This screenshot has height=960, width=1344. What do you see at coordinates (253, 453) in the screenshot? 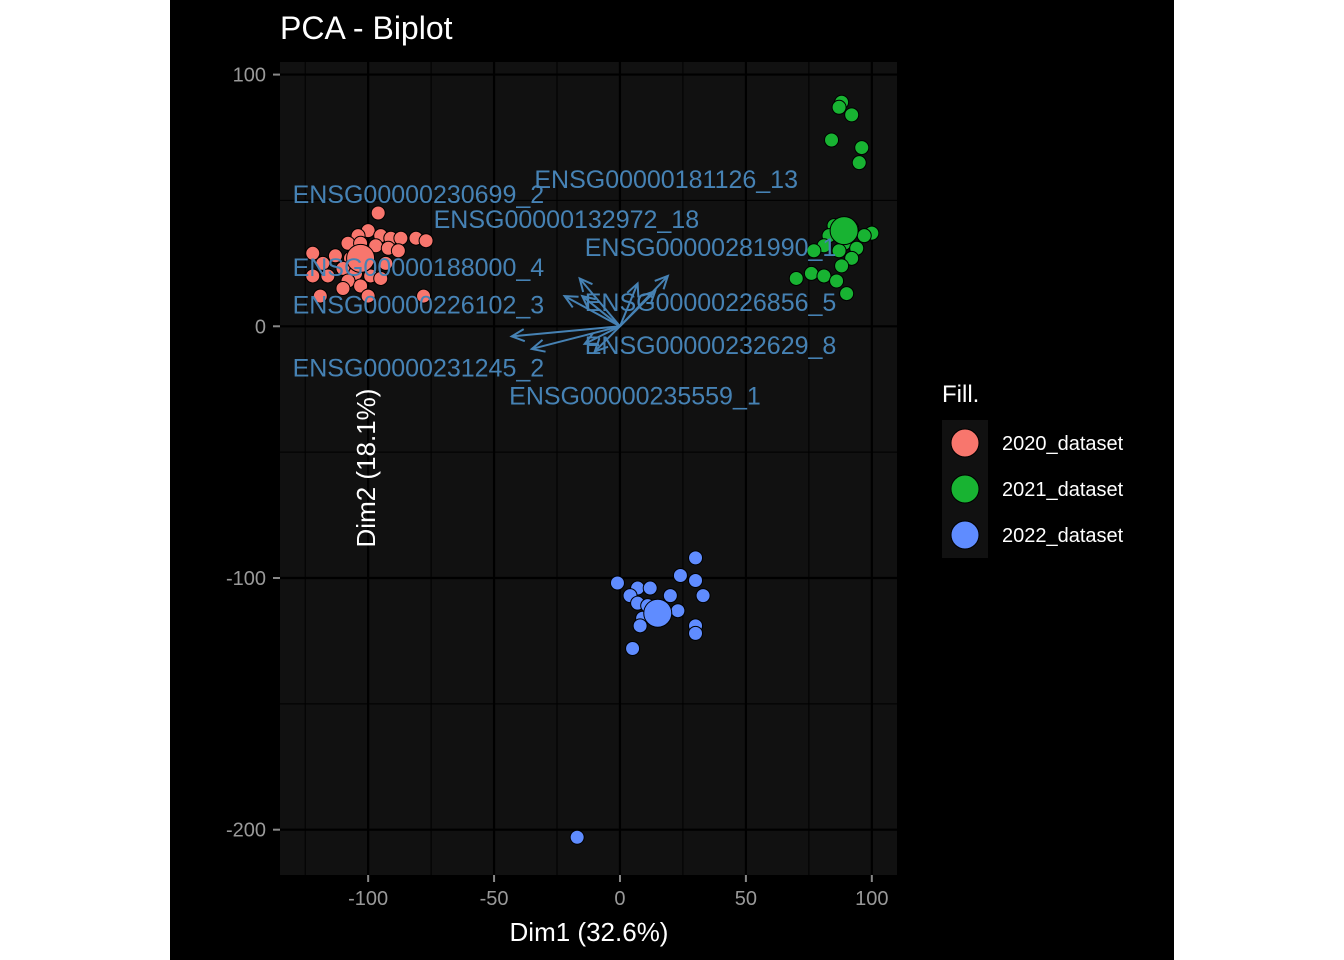
I see `y-axis-ticks: 100 0 -100 -200` at bounding box center [253, 453].